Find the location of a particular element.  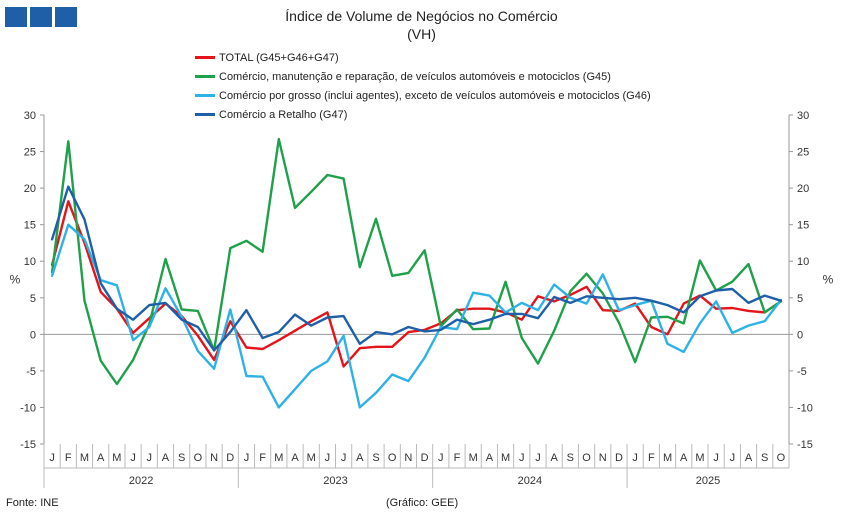

y-tick-label: 0 is located at coordinates (33, 335).